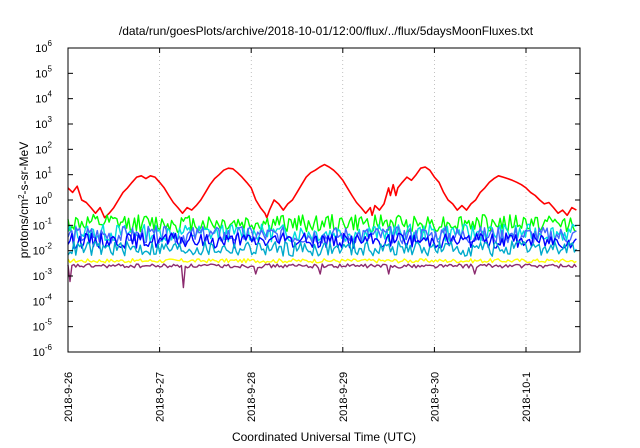 Image resolution: width=640 pixels, height=448 pixels. I want to click on x-tick-label-0: 2018-9-26, so click(69, 397).